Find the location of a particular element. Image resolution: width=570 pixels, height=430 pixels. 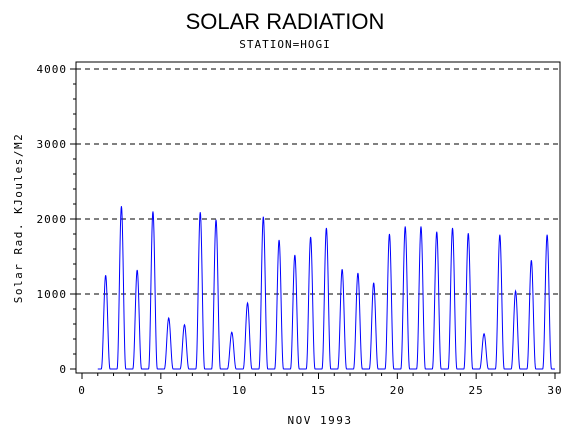

y-tick-label: 4000 is located at coordinates (52, 69).